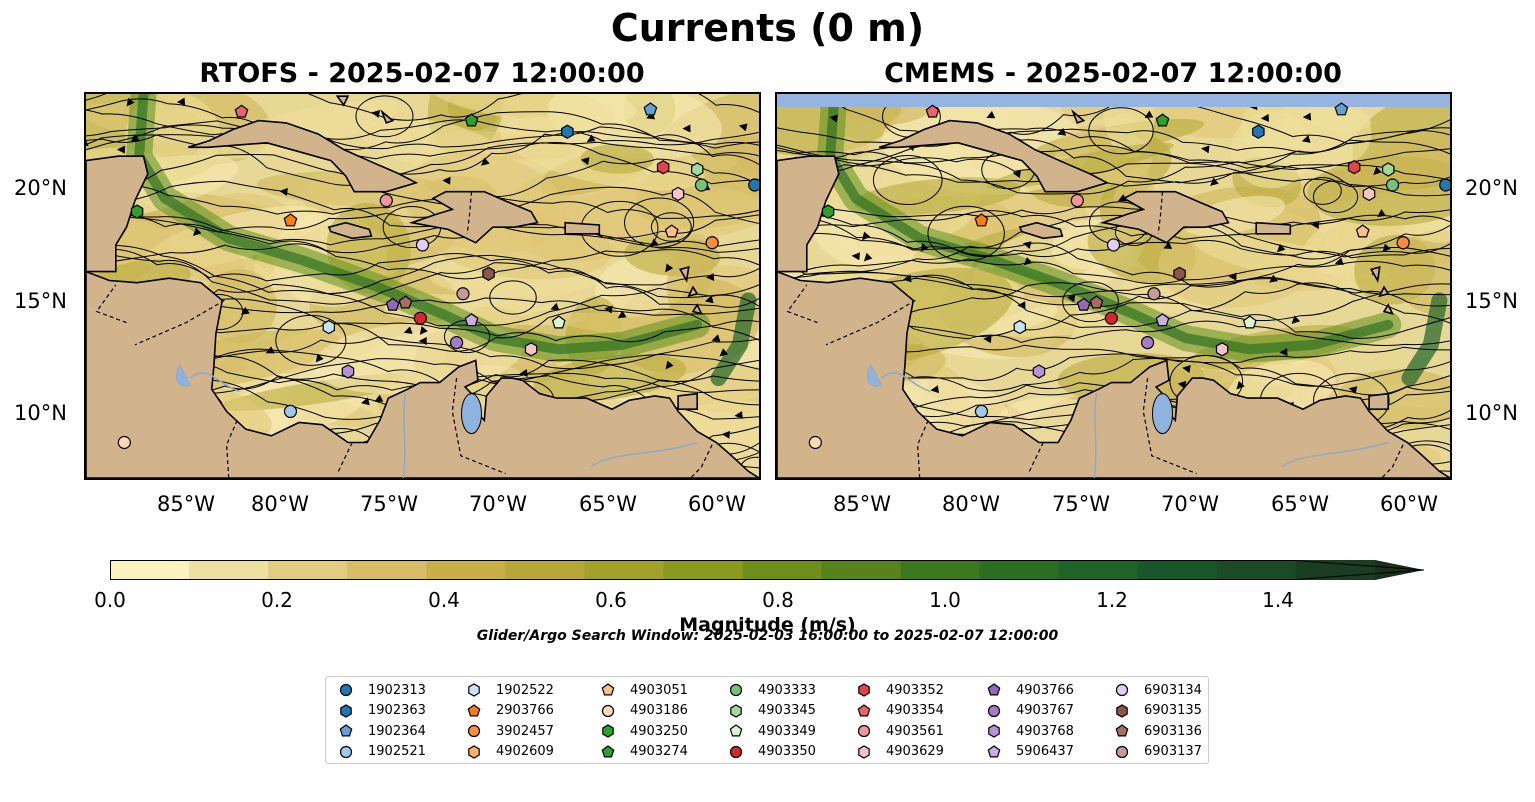 This screenshot has height=802, width=1535. What do you see at coordinates (422, 73) in the screenshot?
I see `panel-title-rtofs: RTOFS - 2025-02-07 12:00:00` at bounding box center [422, 73].